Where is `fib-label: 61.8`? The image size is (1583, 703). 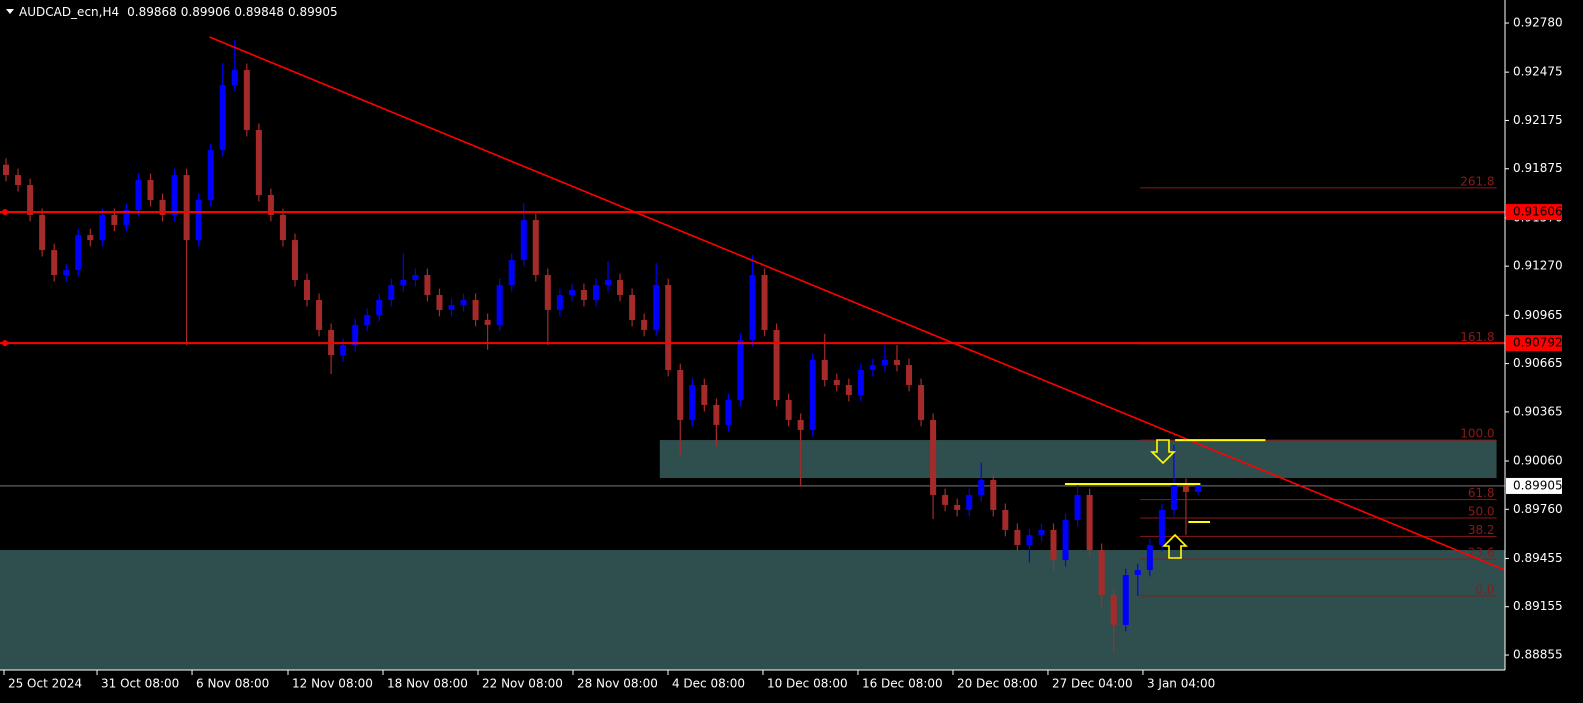 fib-label: 61.8 is located at coordinates (1481, 493).